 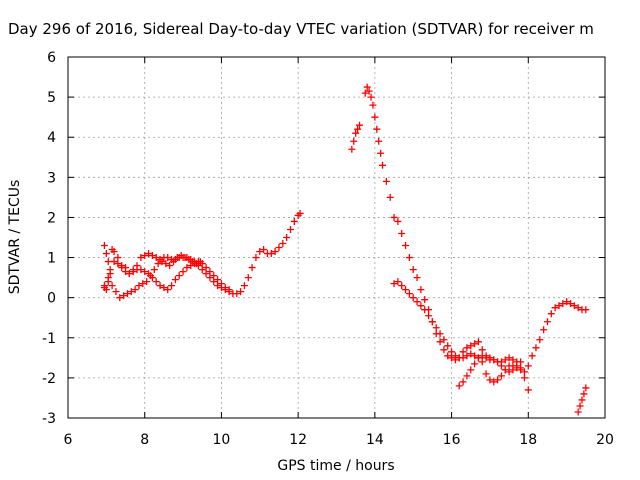 I want to click on x-tick-label: 10, so click(x=222, y=440).